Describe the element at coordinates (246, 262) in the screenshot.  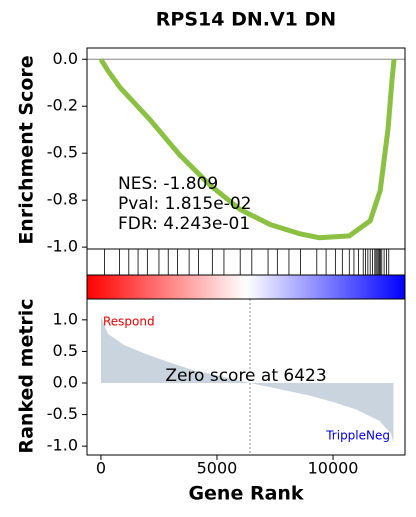
I see `frame` at that location.